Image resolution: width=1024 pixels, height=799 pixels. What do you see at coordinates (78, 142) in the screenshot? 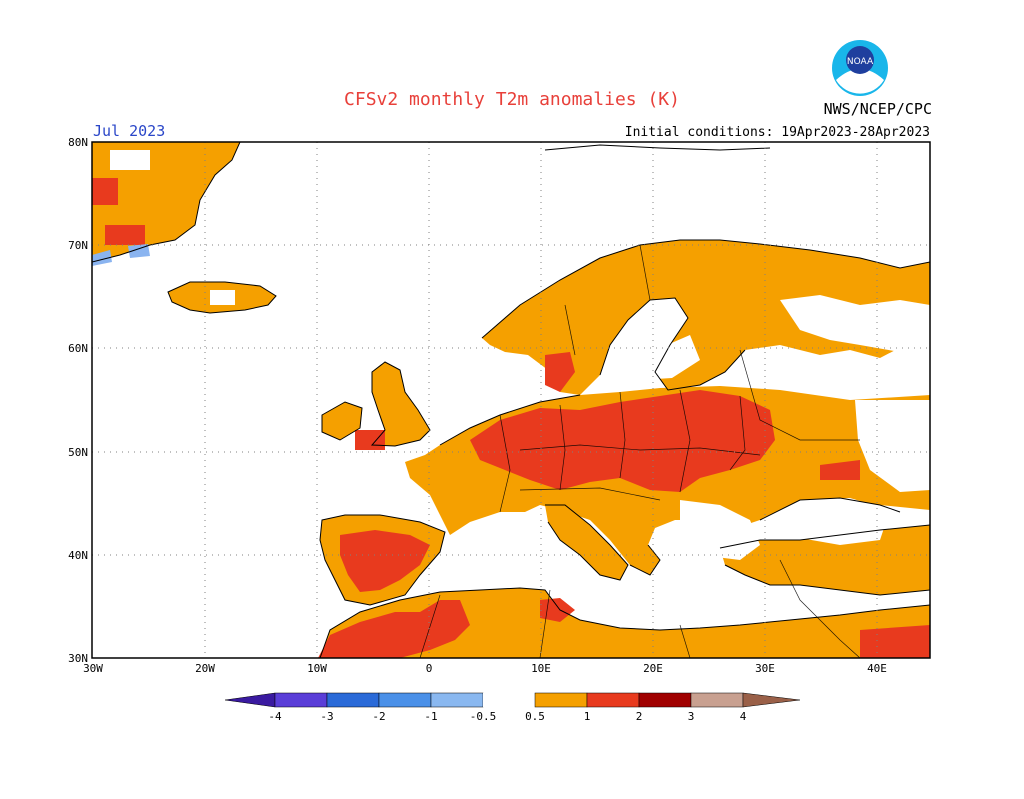
I see `lat-label: 80N` at bounding box center [78, 142].